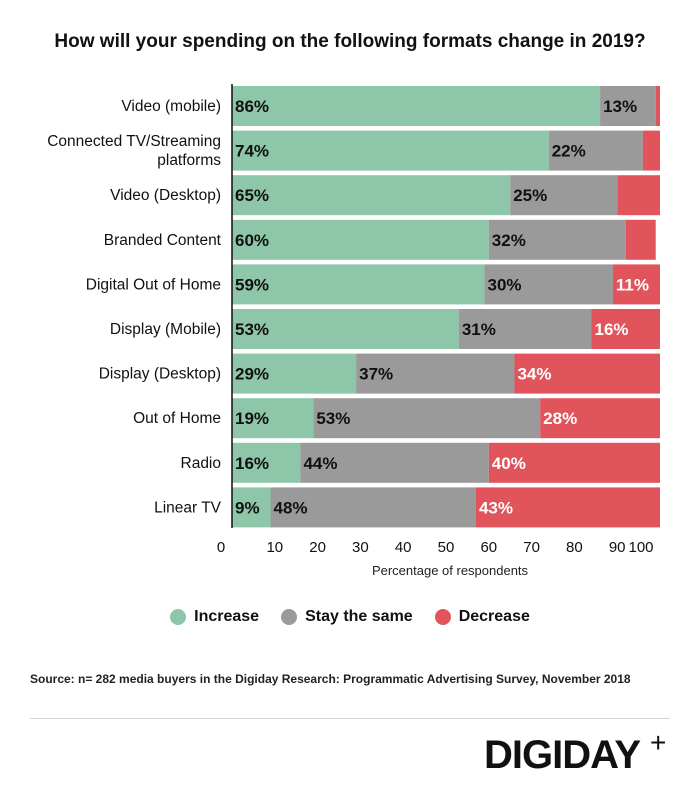 The image size is (700, 789). Describe the element at coordinates (177, 418) in the screenshot. I see `category-label: Out of Home` at that location.